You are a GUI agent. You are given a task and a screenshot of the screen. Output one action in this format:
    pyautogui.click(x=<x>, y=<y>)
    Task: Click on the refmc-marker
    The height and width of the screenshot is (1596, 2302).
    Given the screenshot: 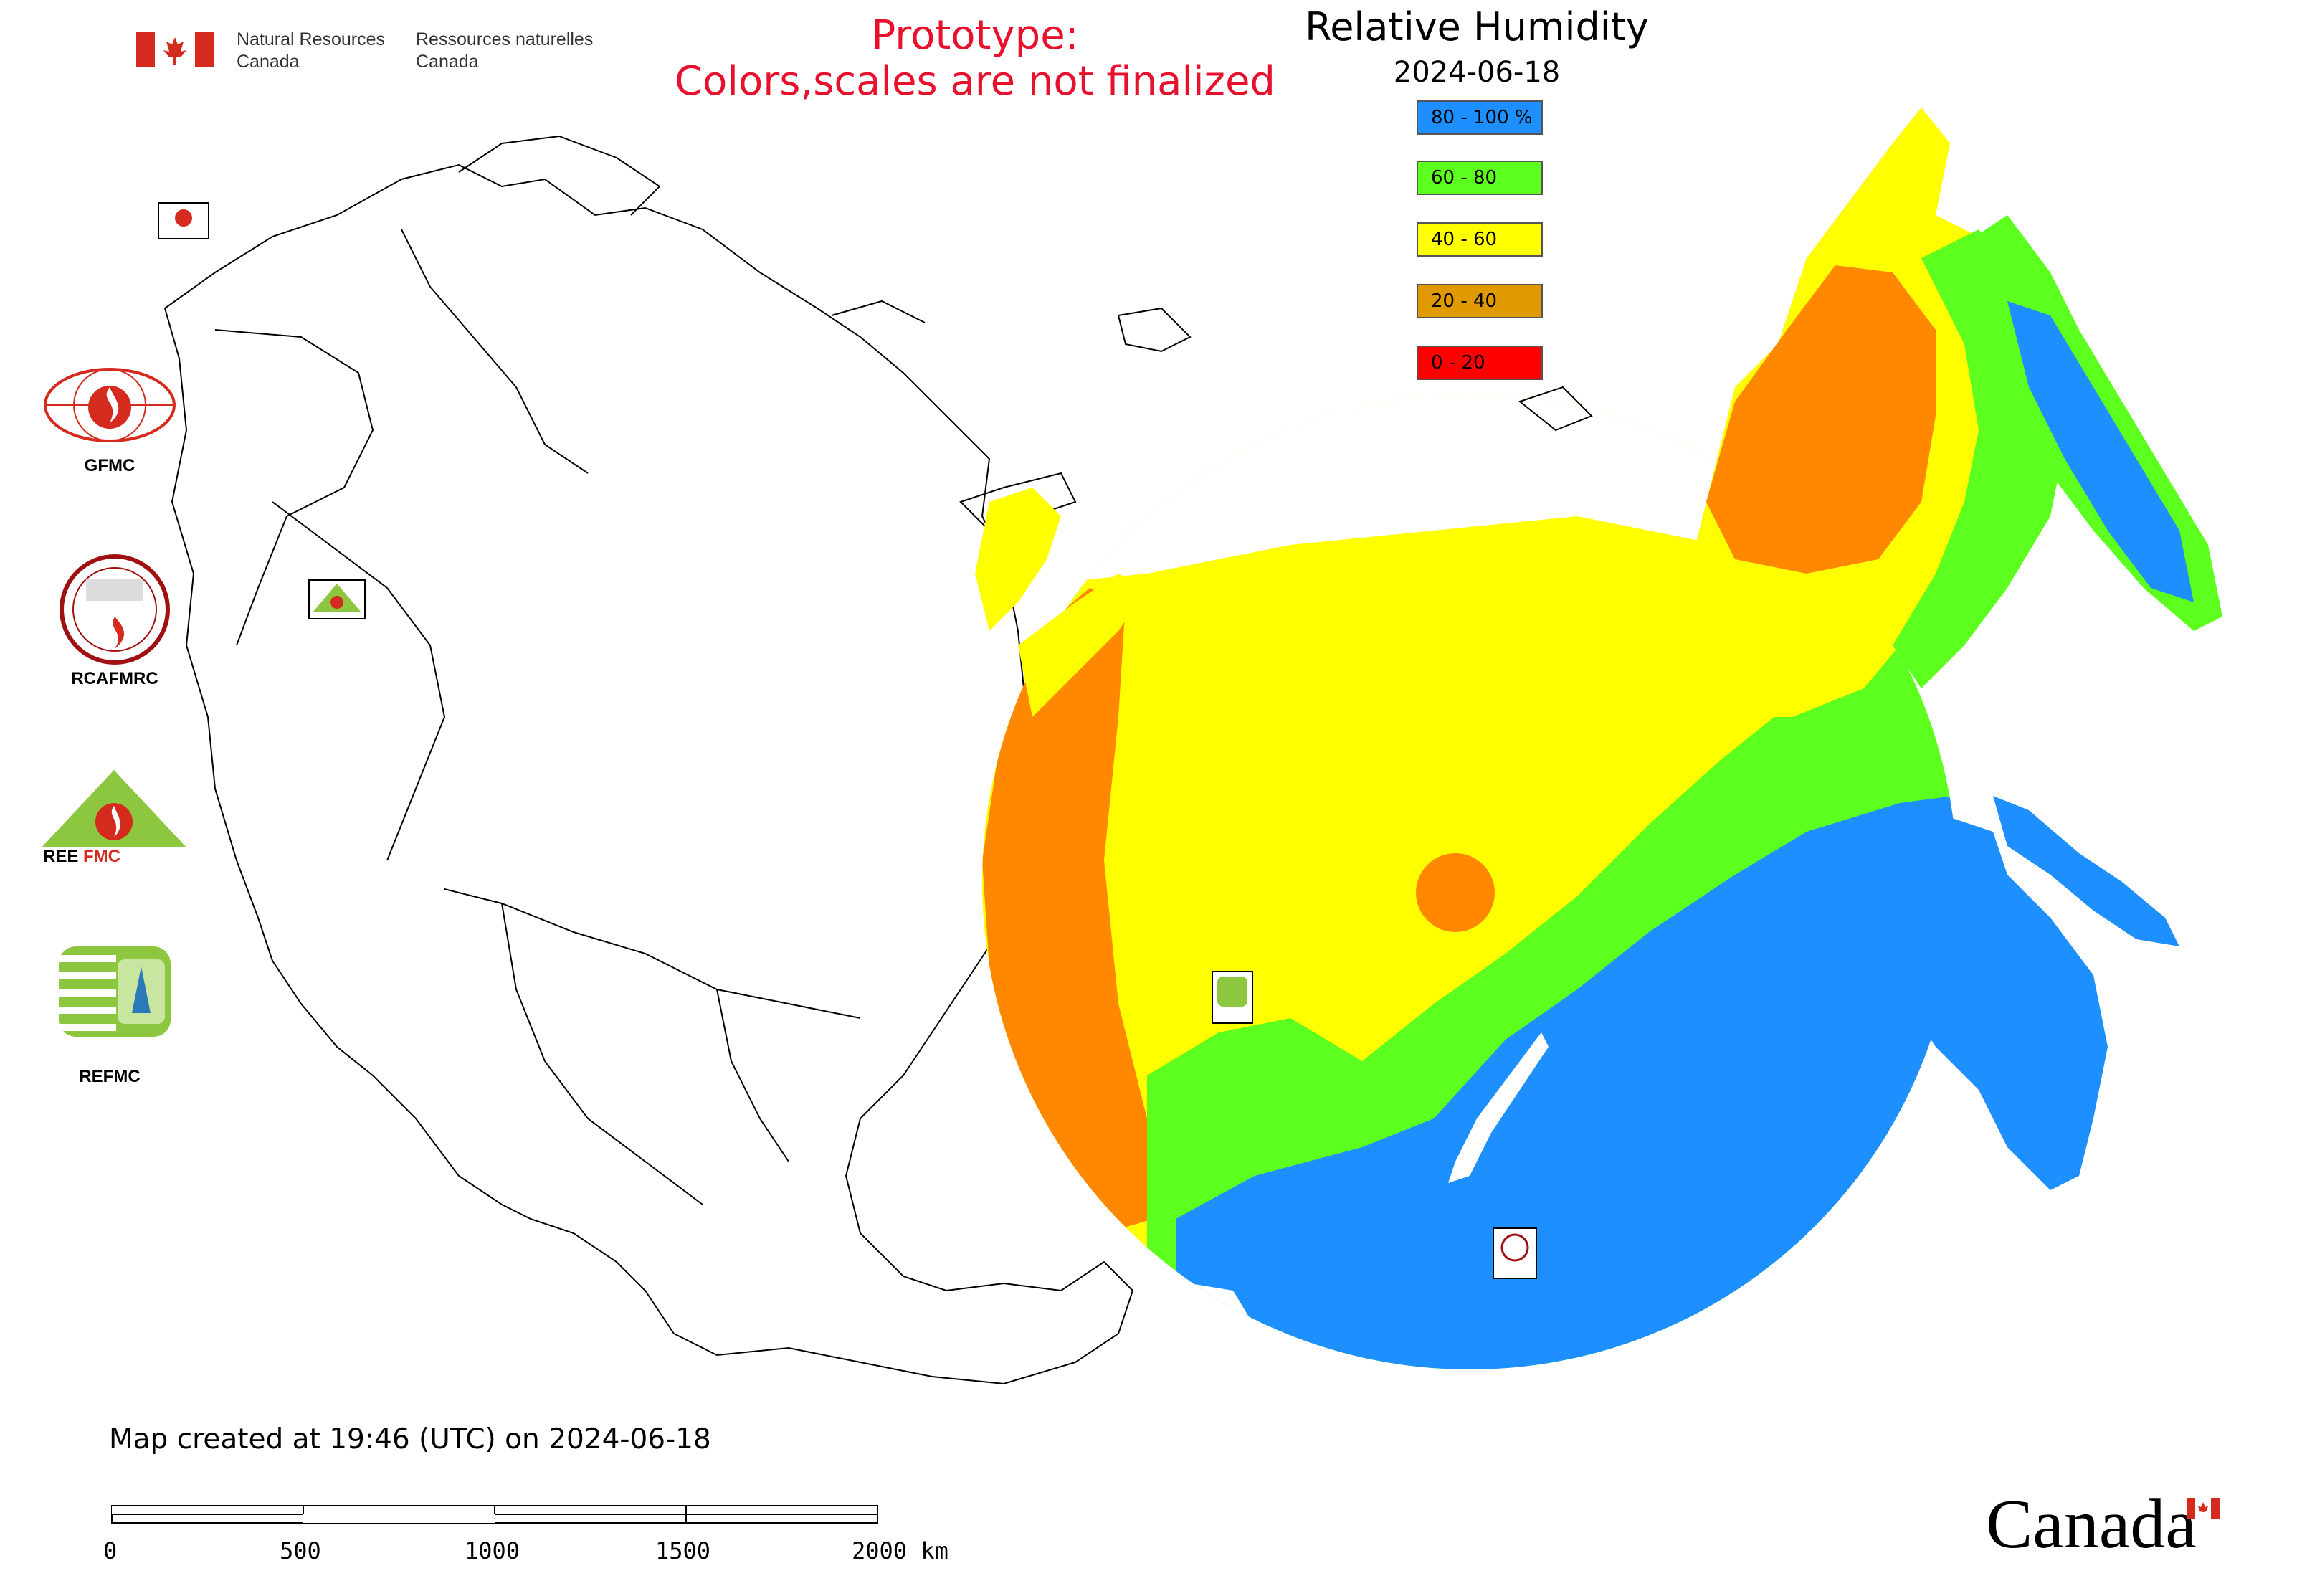 What is the action you would take?
    pyautogui.click(x=1232, y=997)
    